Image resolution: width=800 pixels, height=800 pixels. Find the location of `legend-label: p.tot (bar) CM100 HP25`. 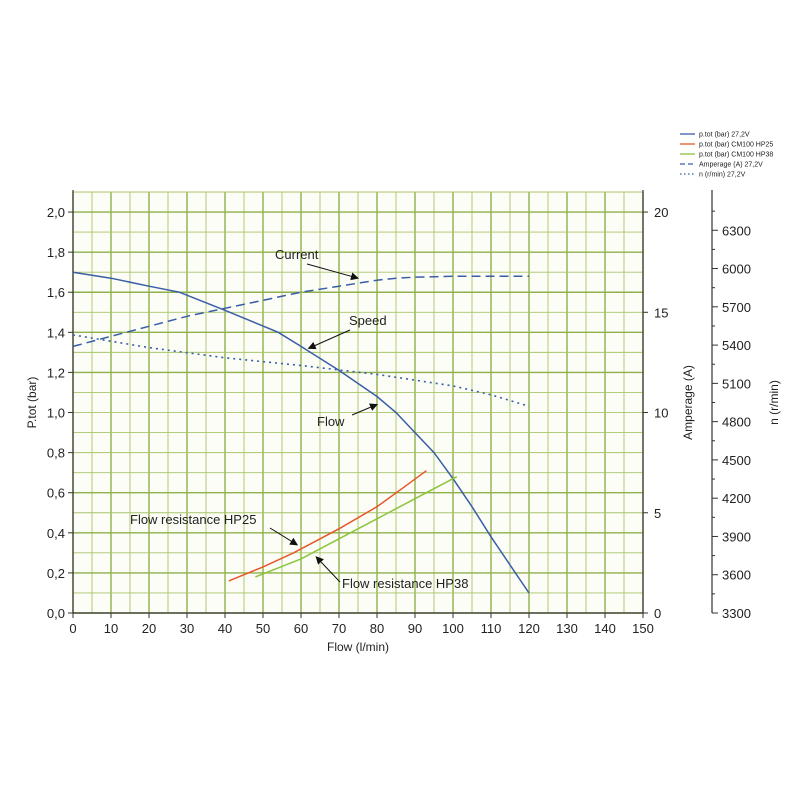

legend-label: p.tot (bar) CM100 HP25 is located at coordinates (736, 145).